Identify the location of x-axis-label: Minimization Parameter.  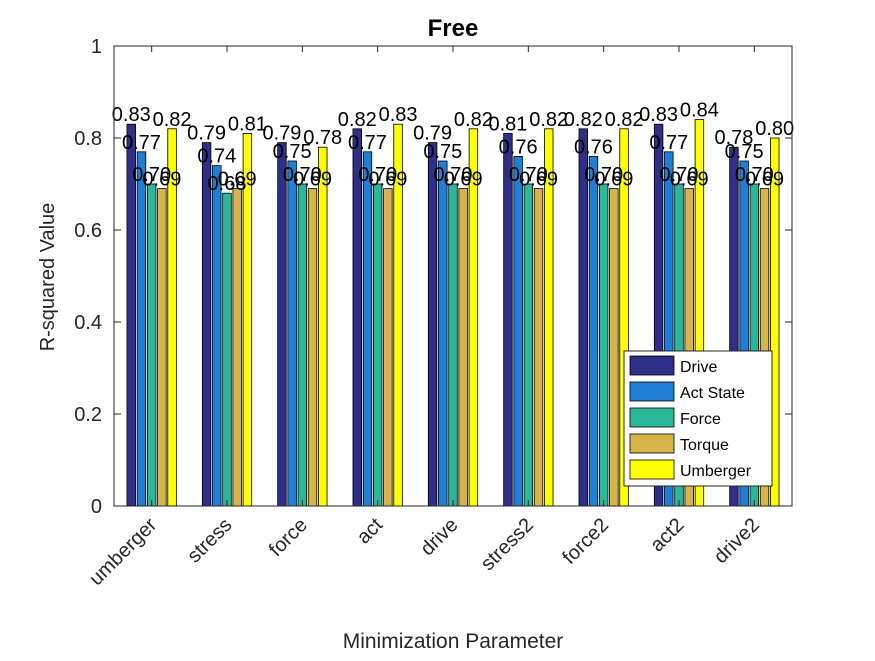
(453, 641).